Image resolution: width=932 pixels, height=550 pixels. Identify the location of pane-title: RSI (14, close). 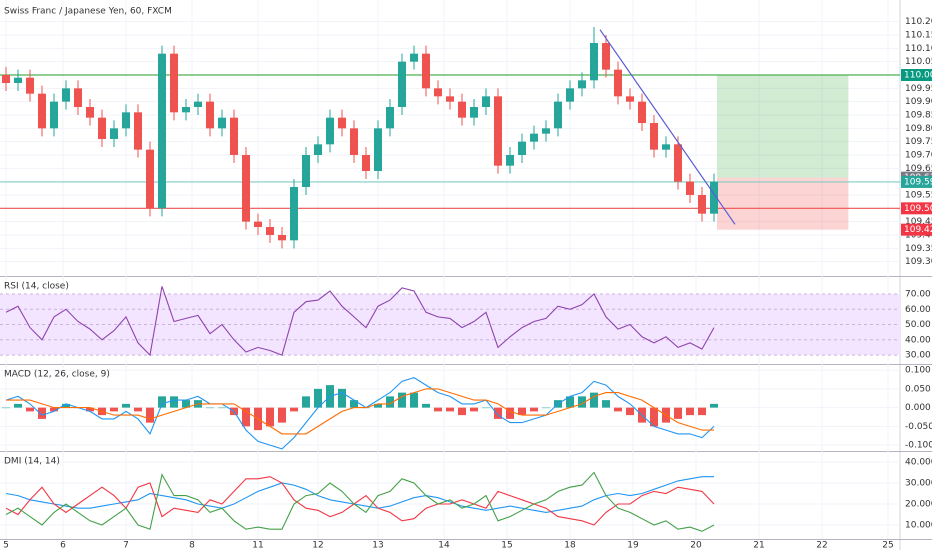
(36, 287).